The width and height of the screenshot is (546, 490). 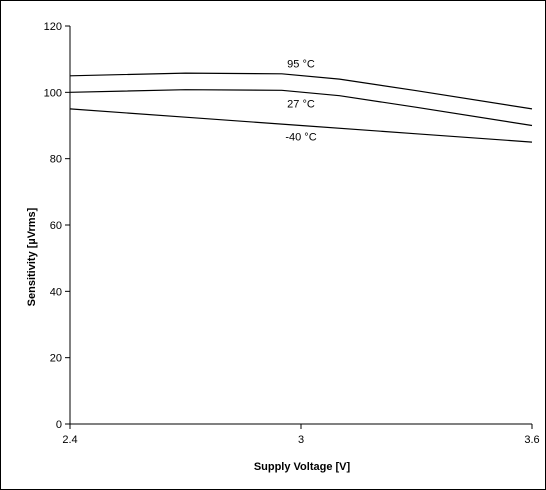 I want to click on series-line-40-c, so click(x=301, y=125).